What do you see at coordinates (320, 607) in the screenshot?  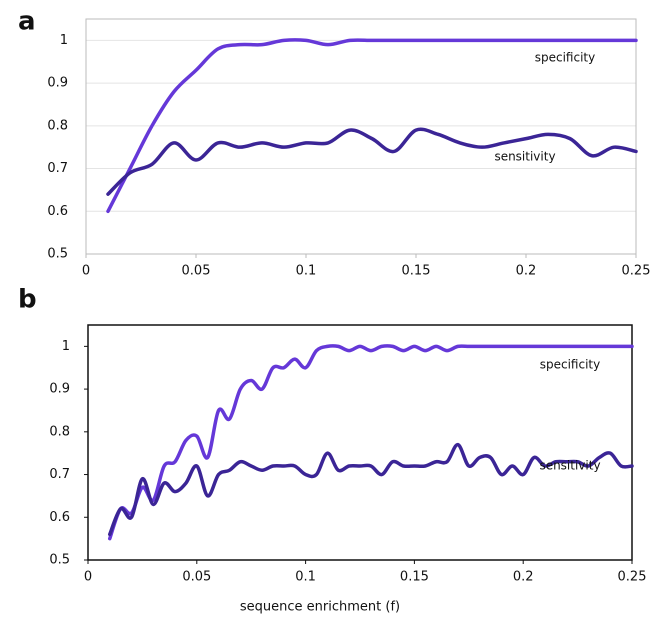 I see `x-axis-title: sequence enrichment (f)` at bounding box center [320, 607].